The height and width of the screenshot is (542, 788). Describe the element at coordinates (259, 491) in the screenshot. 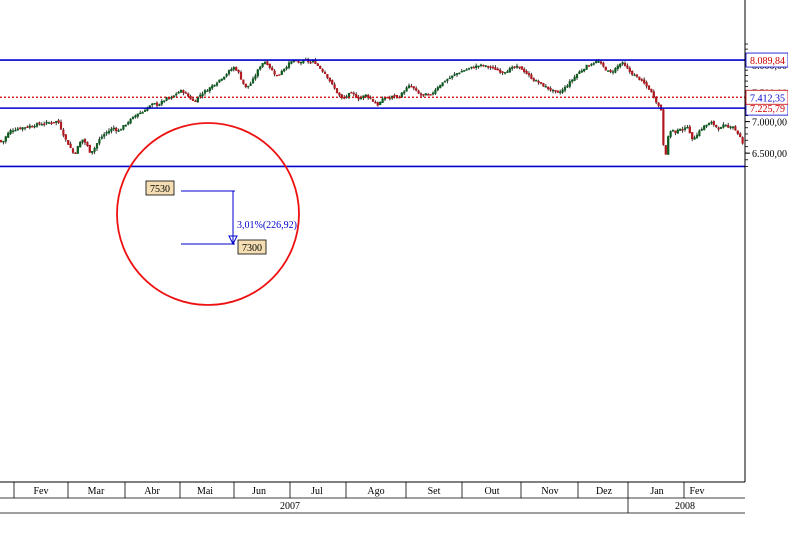

I see `x-month-label: Jun` at that location.